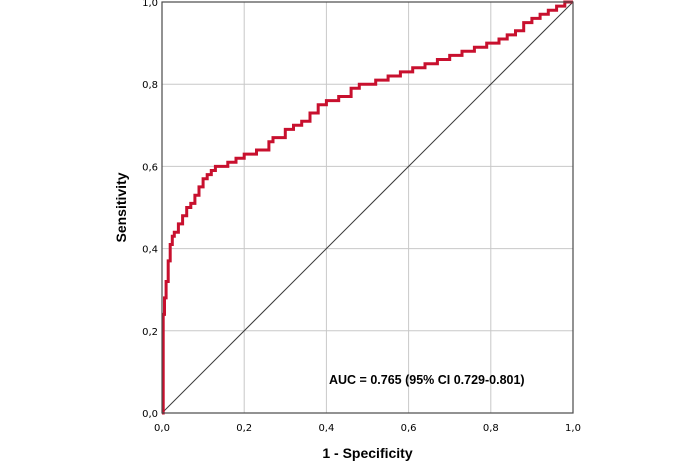  I want to click on y-tick-label: 1,0, so click(150, 4).